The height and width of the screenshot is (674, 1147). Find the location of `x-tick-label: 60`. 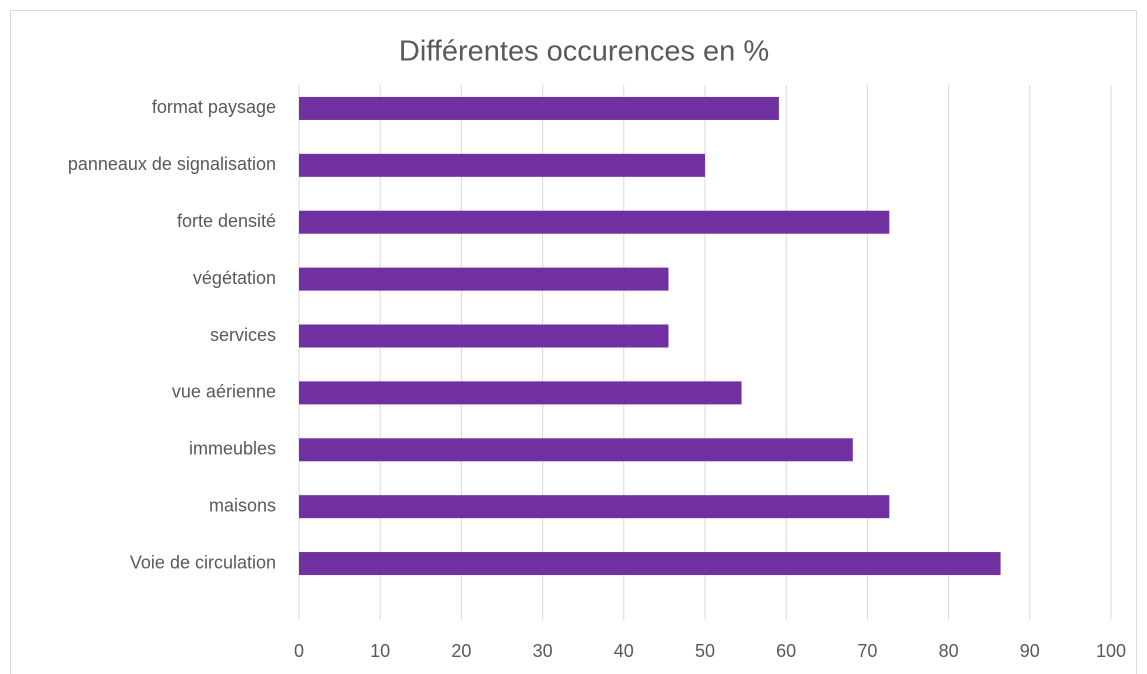

x-tick-label: 60 is located at coordinates (786, 651).